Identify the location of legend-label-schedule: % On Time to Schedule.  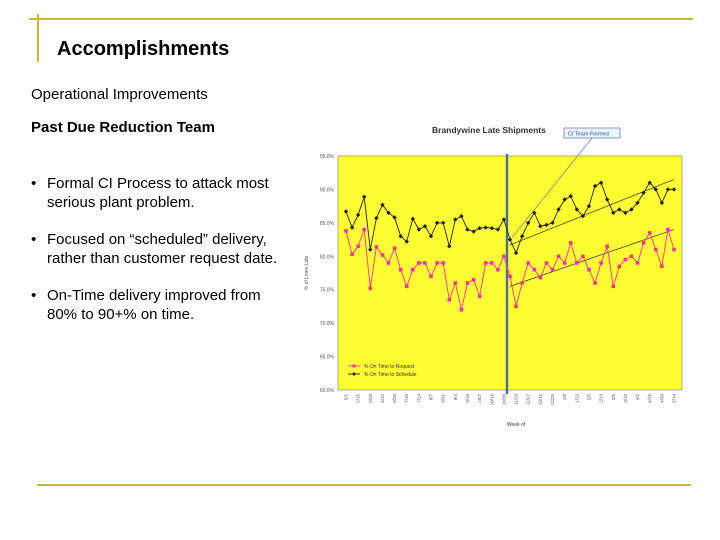
(390, 375).